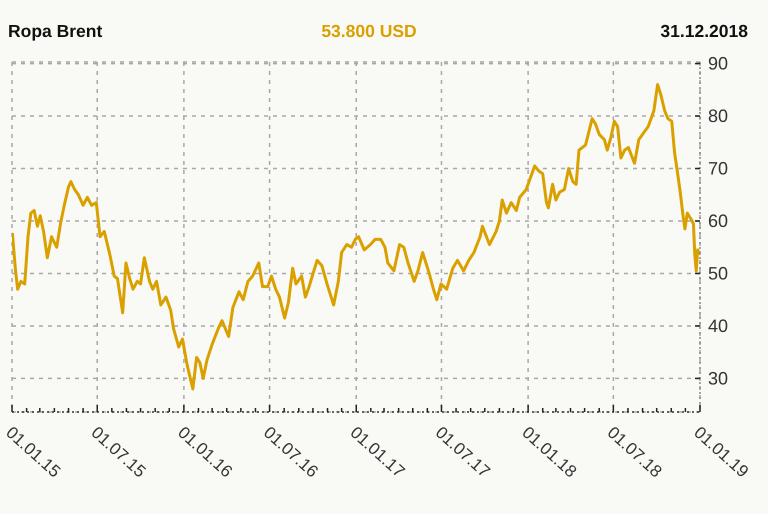 This screenshot has height=514, width=768. Describe the element at coordinates (718, 168) in the screenshot. I see `y-tick-label: 70` at that location.